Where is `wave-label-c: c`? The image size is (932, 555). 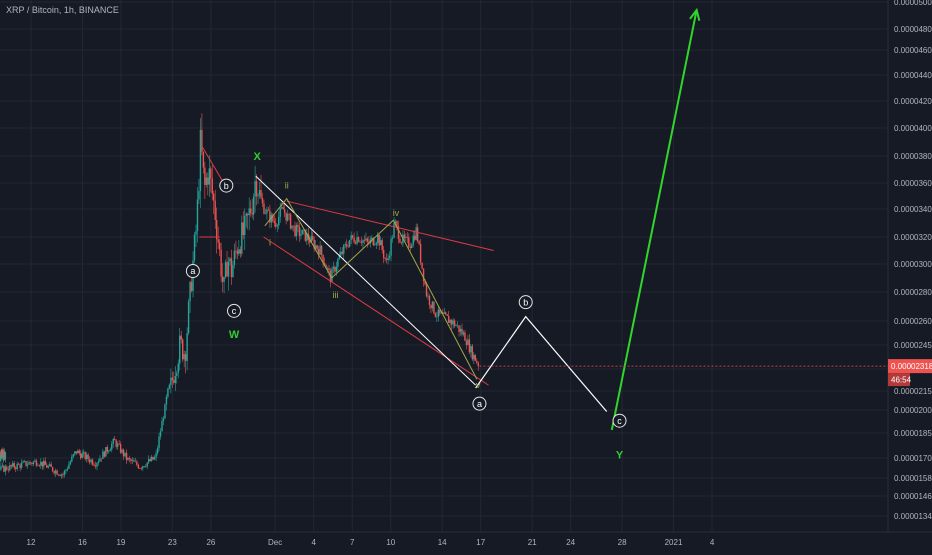 wave-label-c: c is located at coordinates (234, 311).